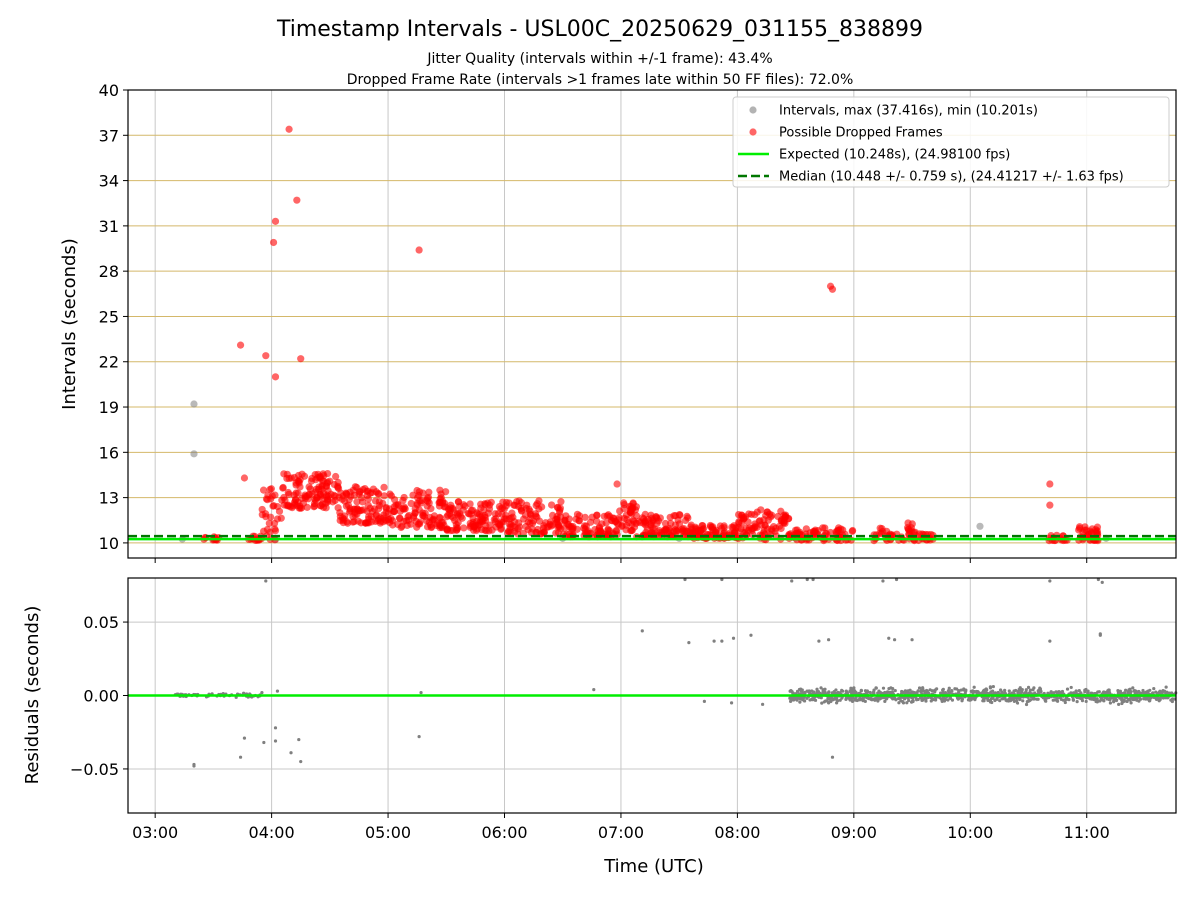 This screenshot has height=900, width=1200. I want to click on bottom-x-tick-label: 06:00, so click(504, 832).